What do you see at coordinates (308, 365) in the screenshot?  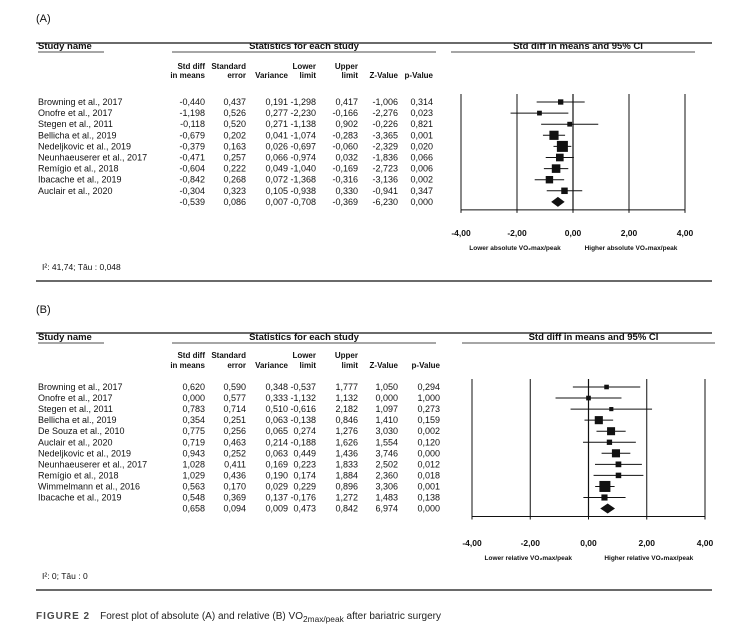 I see `panel-b-col-header-3-line2: limit` at bounding box center [308, 365].